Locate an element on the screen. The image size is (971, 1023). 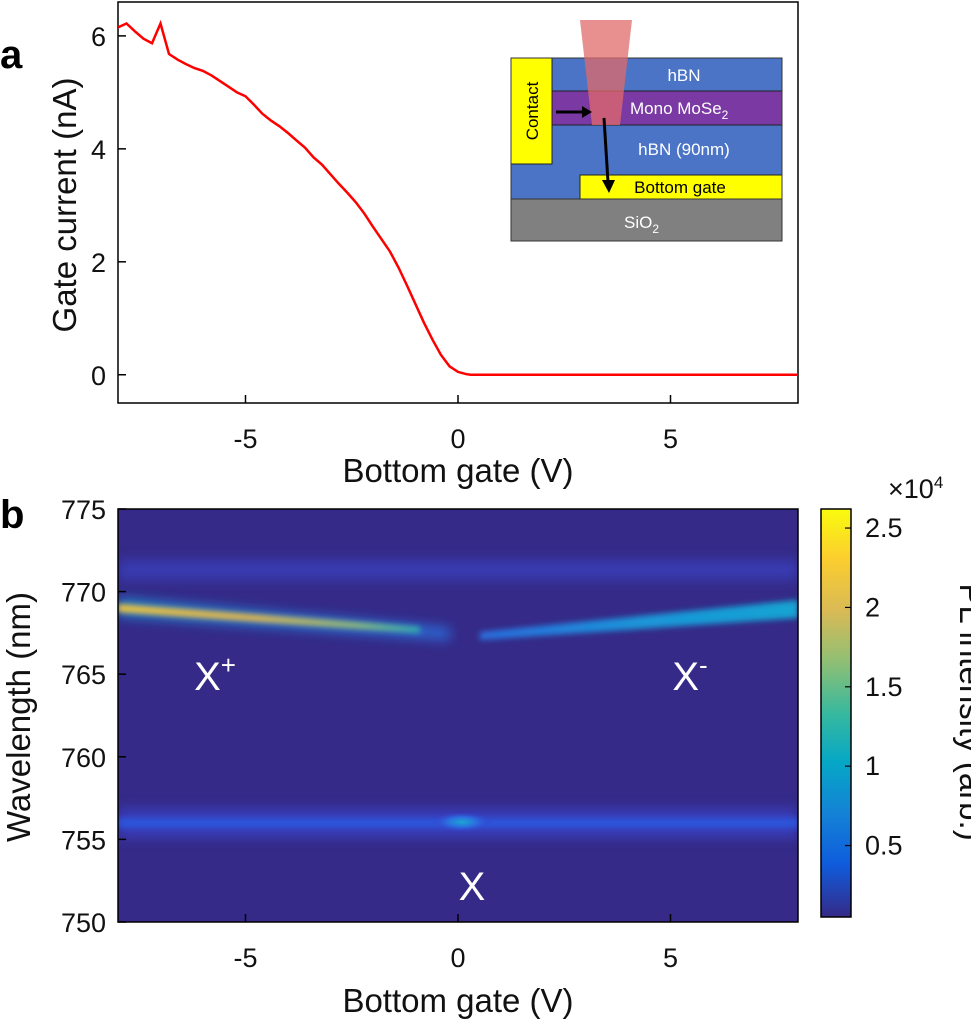
x-neutral-spot is located at coordinates (462, 822).